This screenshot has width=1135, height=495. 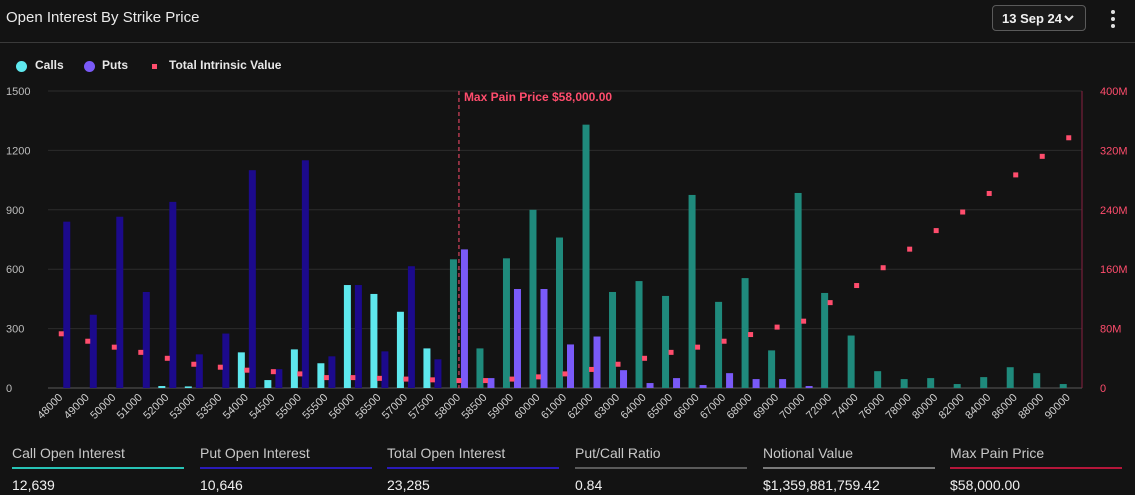 What do you see at coordinates (15, 330) in the screenshot?
I see `y-tick-label-left: 300` at bounding box center [15, 330].